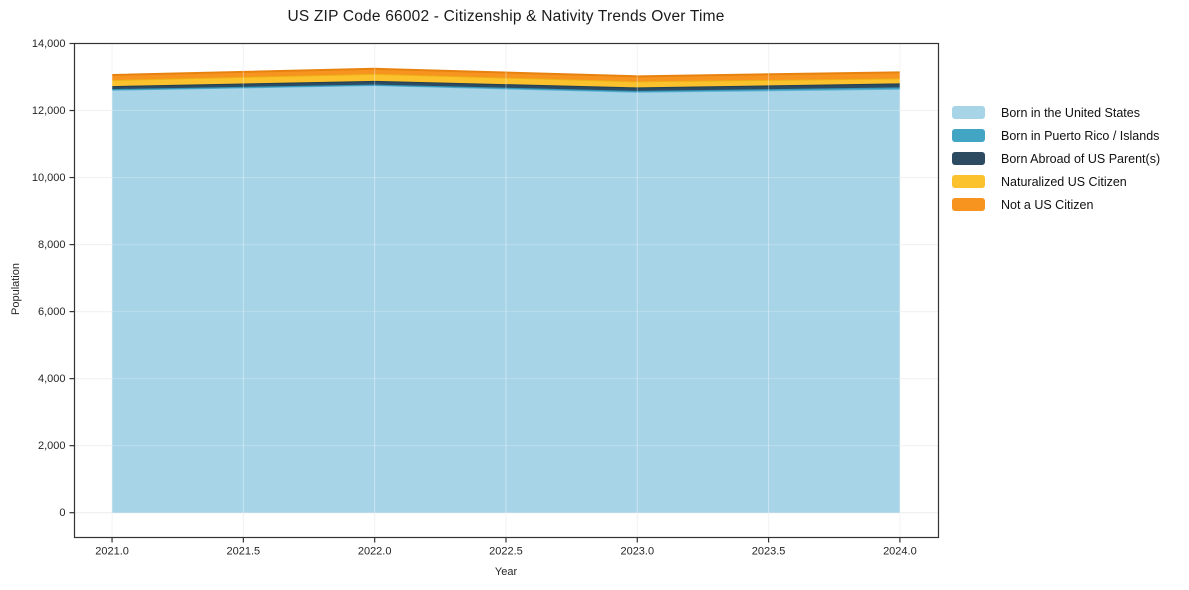 The height and width of the screenshot is (590, 1189). I want to click on y-tick-label: 6,000, so click(52, 312).